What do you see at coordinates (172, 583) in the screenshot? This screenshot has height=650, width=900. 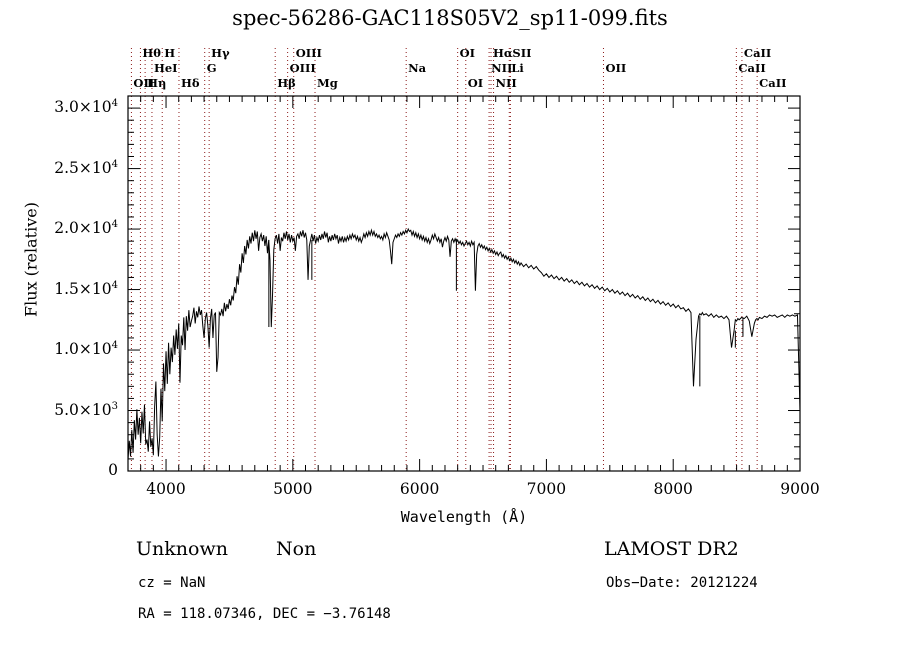 I see `cz-value: cz = NaN` at bounding box center [172, 583].